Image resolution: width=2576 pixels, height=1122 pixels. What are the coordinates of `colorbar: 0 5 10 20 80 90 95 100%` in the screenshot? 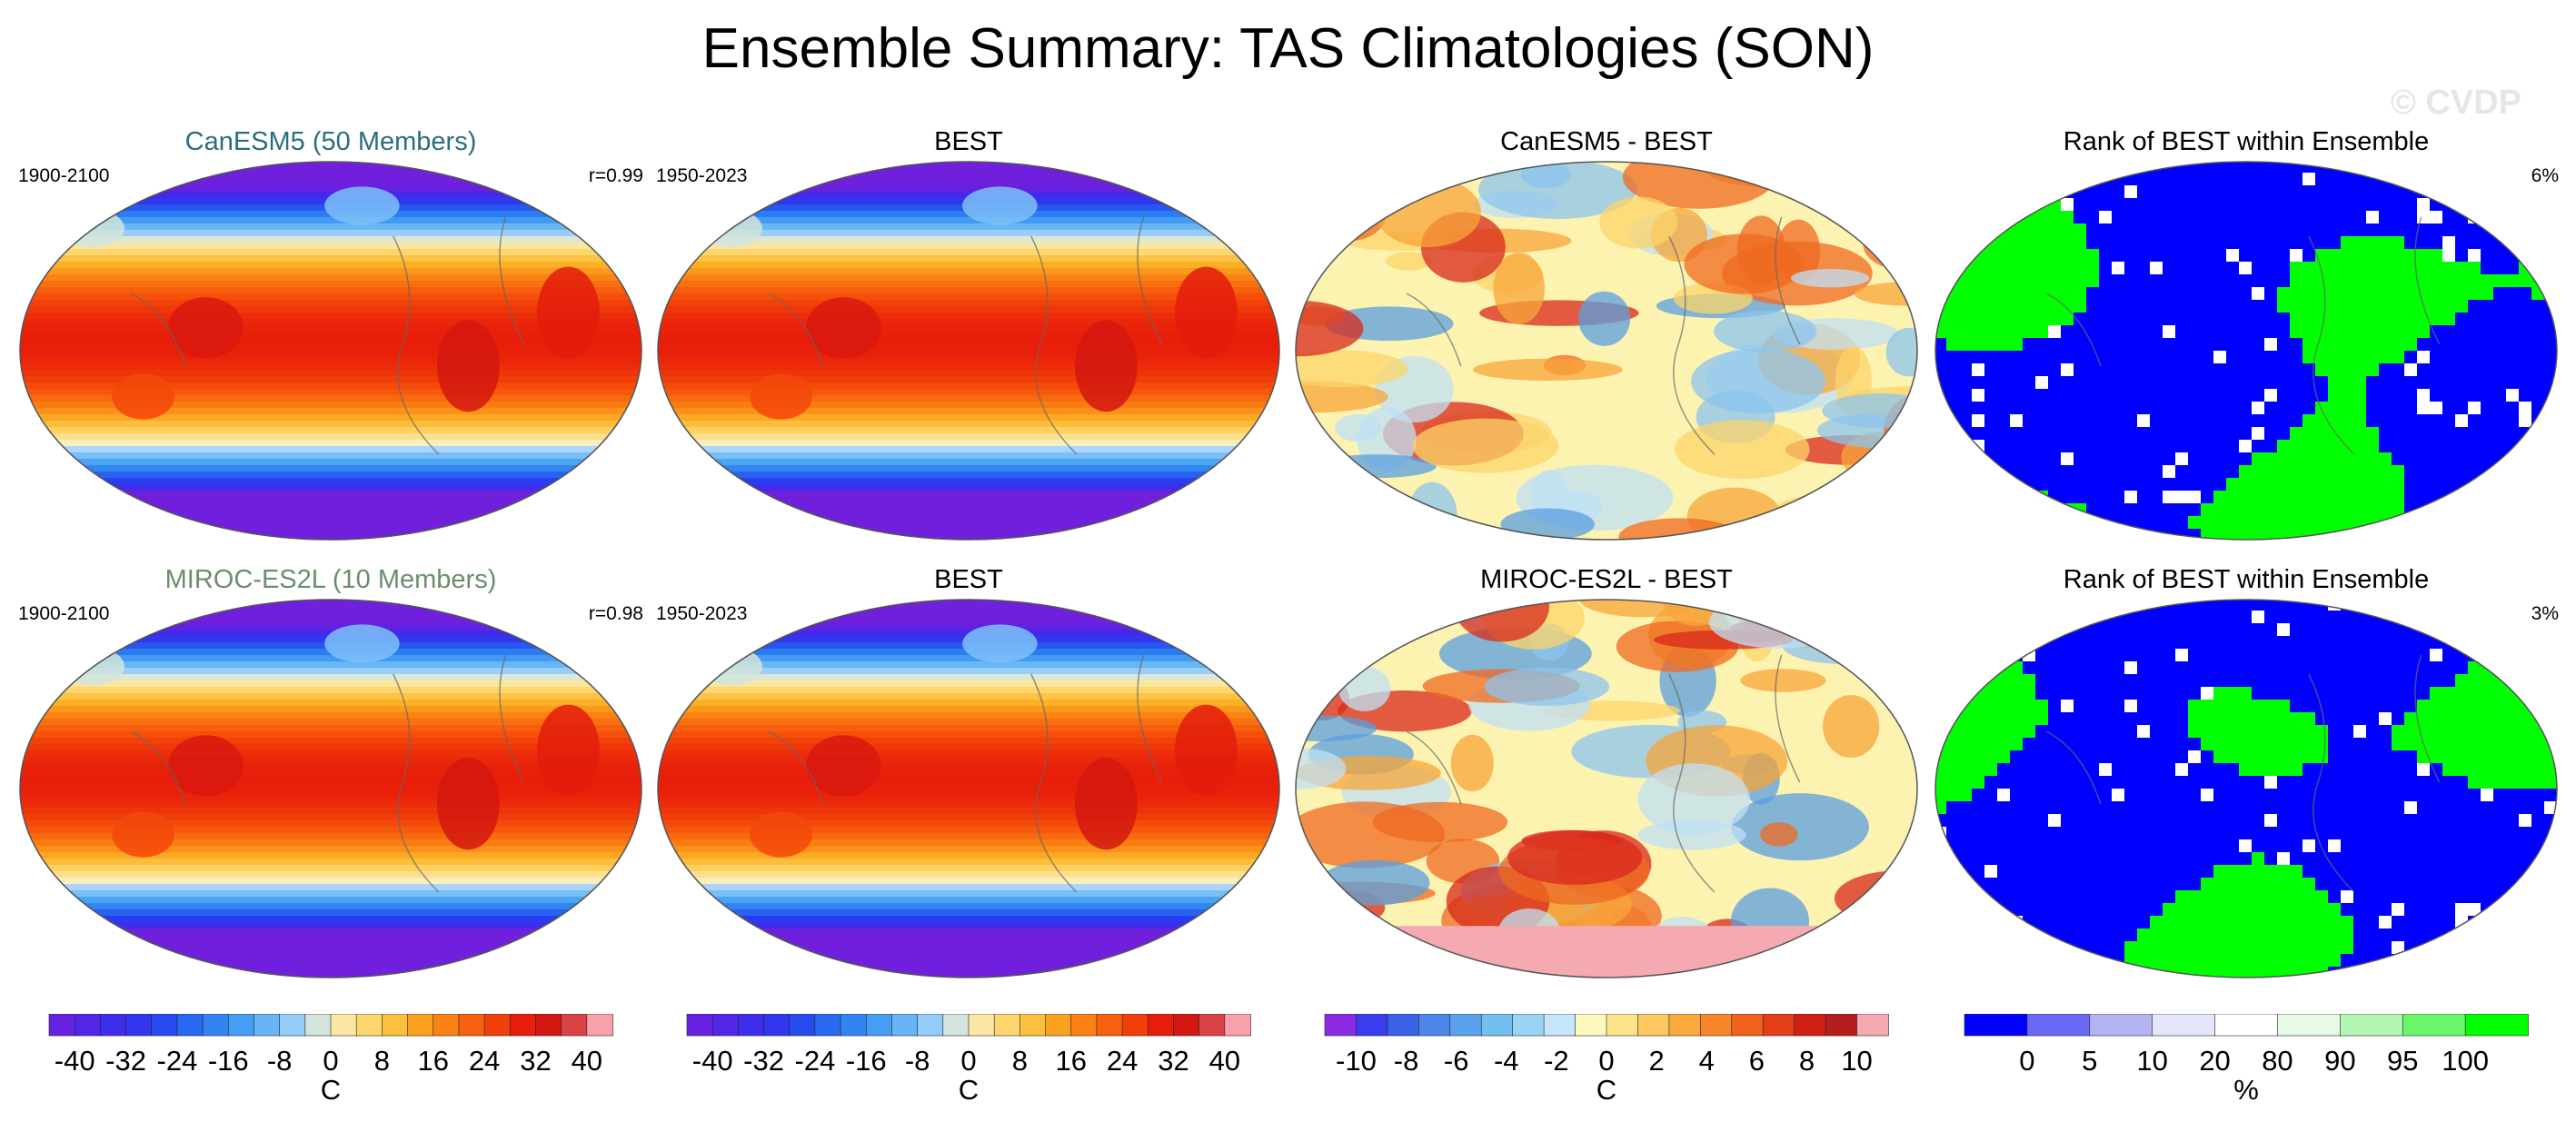 It's located at (2246, 1060).